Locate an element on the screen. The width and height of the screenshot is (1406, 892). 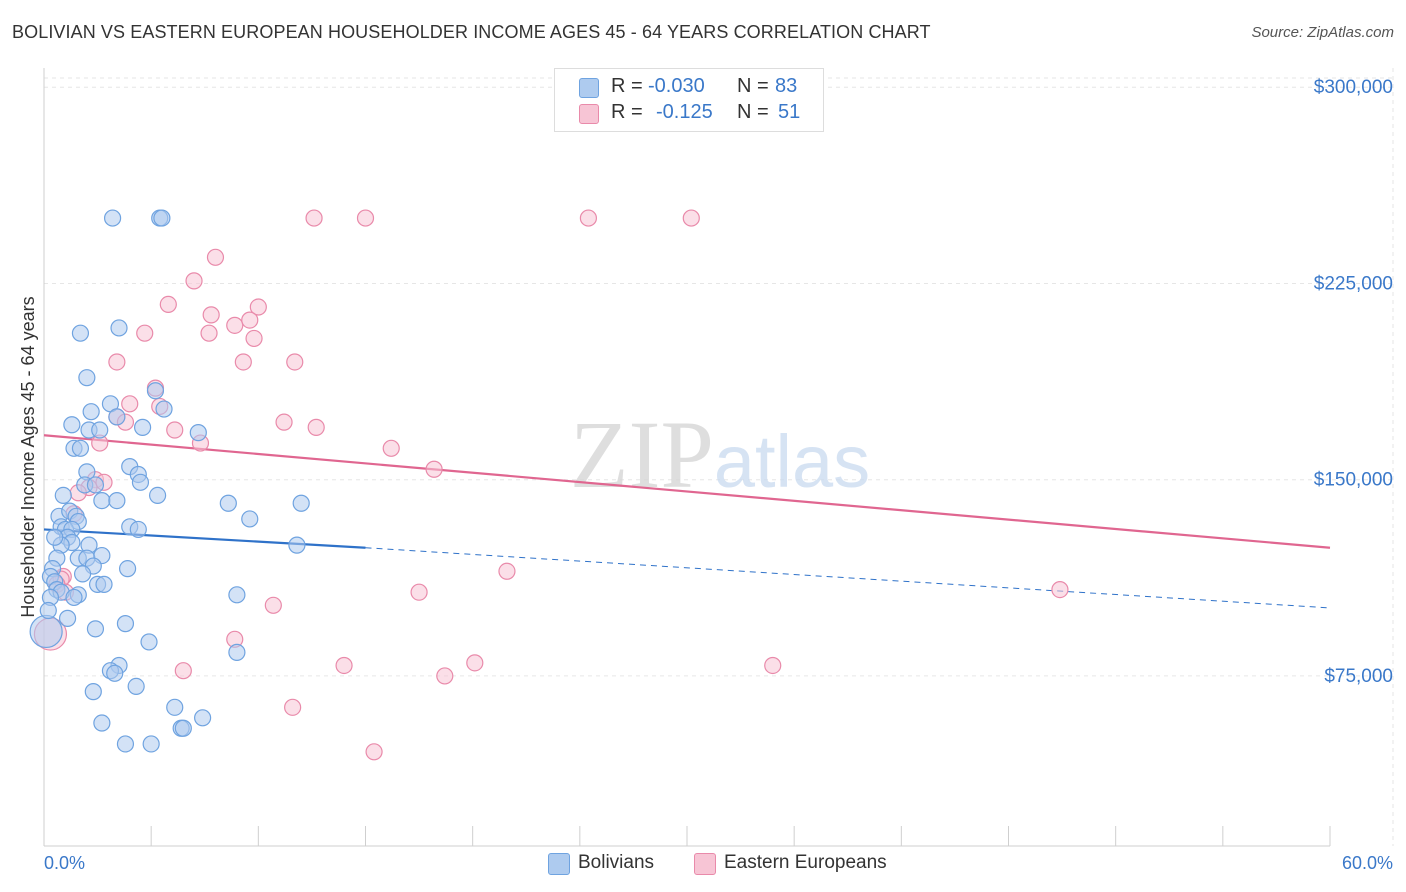
watermark-atlas: atlas is located at coordinates (792, 461).